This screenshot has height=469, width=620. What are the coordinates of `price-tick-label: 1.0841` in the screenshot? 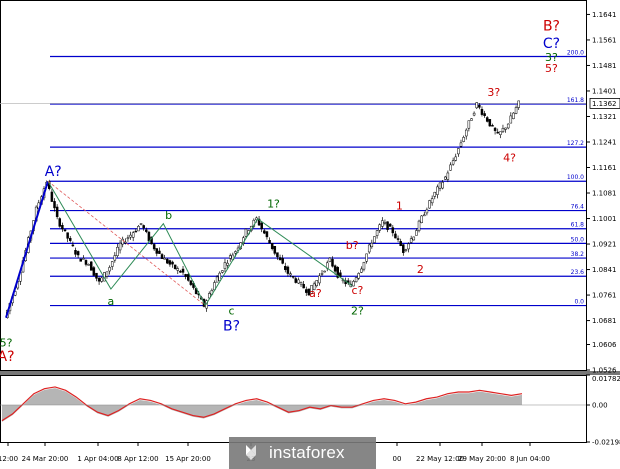 It's located at (604, 270).